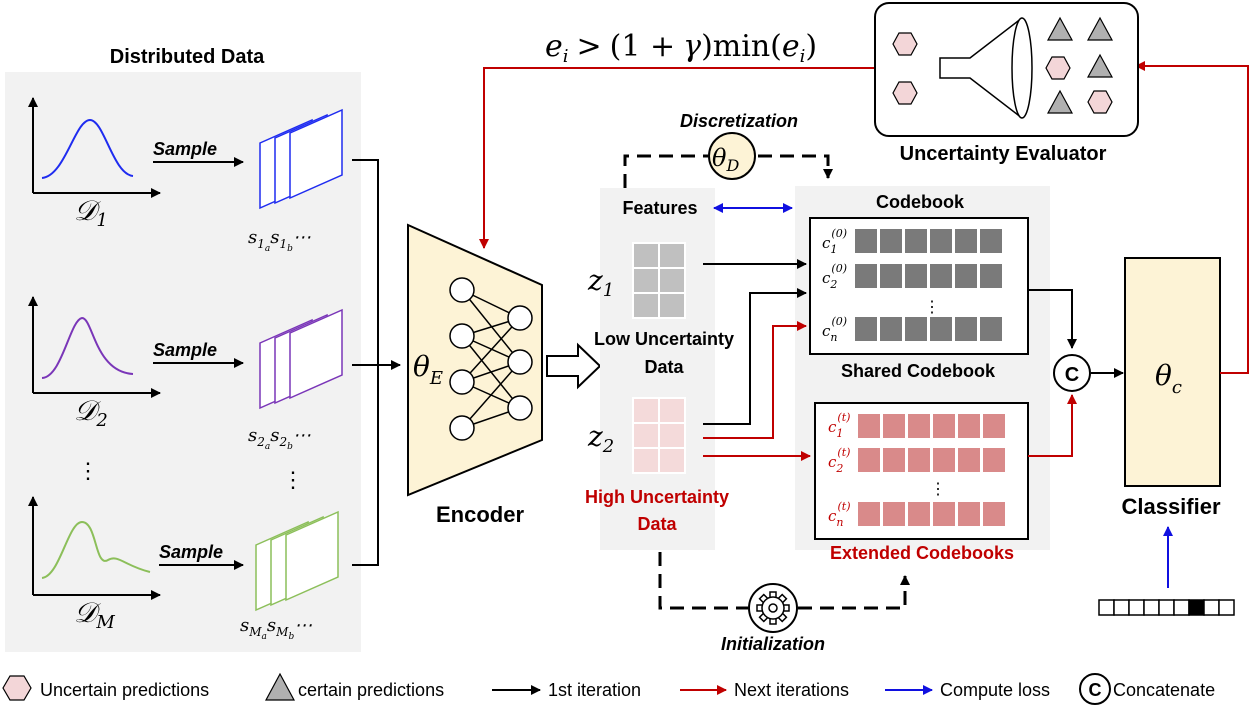 This screenshot has width=1251, height=723. Describe the element at coordinates (839, 514) in the screenshot. I see `extended-cn-label: cn(t)` at that location.